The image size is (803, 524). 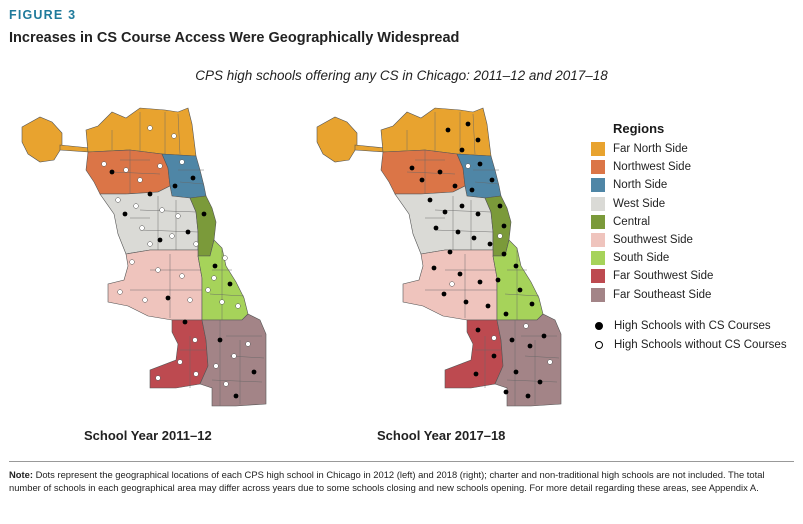 I want to click on legend-label: Northwest Side, so click(x=652, y=167).